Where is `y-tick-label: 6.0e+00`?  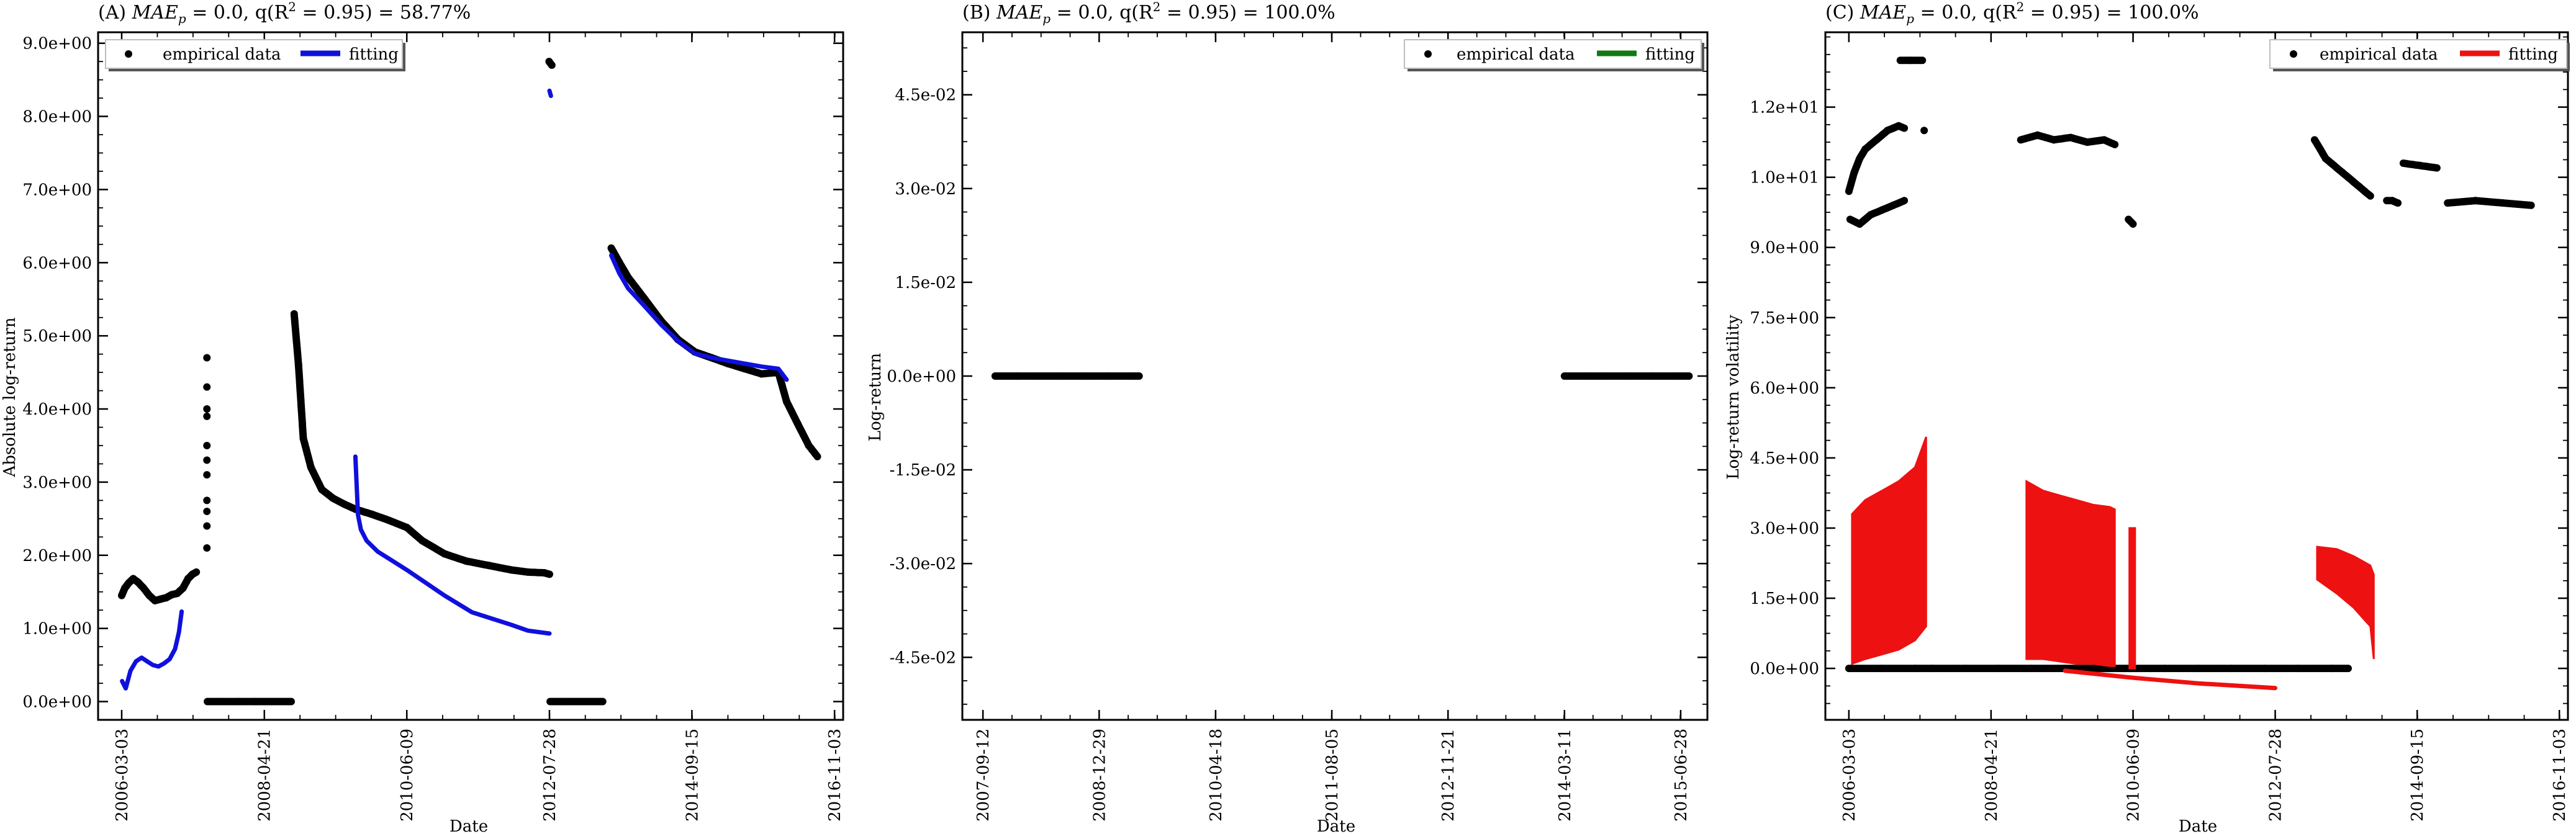 y-tick-label: 6.0e+00 is located at coordinates (1784, 388).